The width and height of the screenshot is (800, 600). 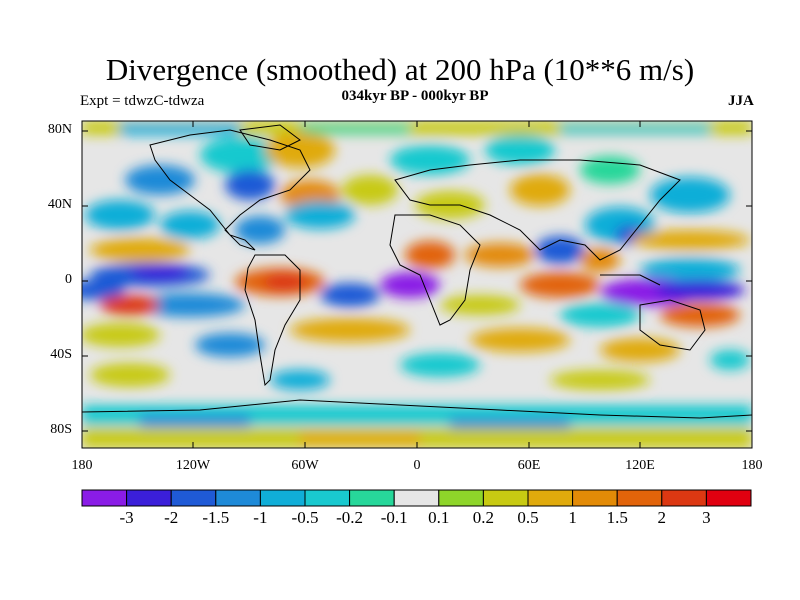 I want to click on colorbar-label: 0.1, so click(x=439, y=517).